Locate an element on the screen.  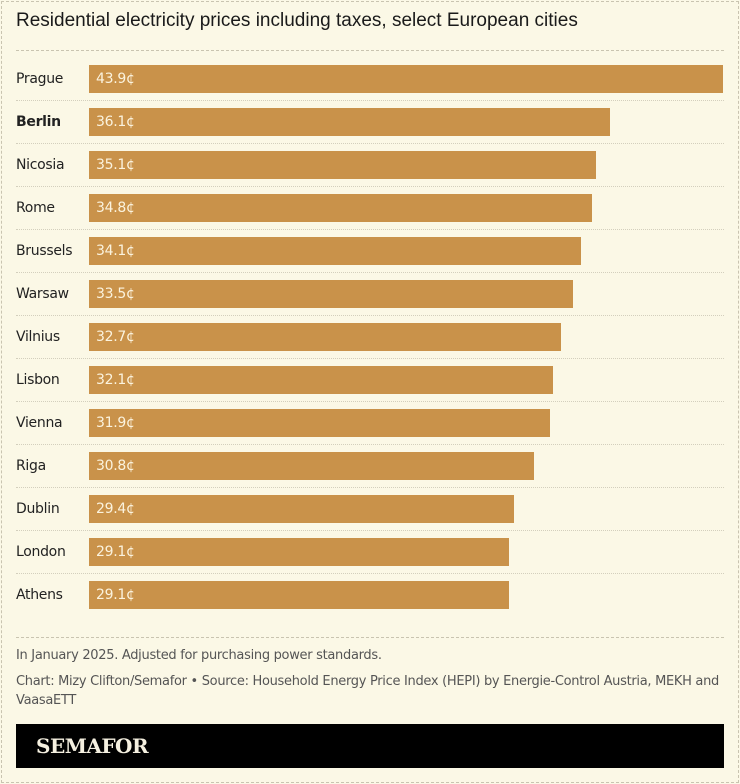
value-label: 31.9¢ is located at coordinates (115, 423).